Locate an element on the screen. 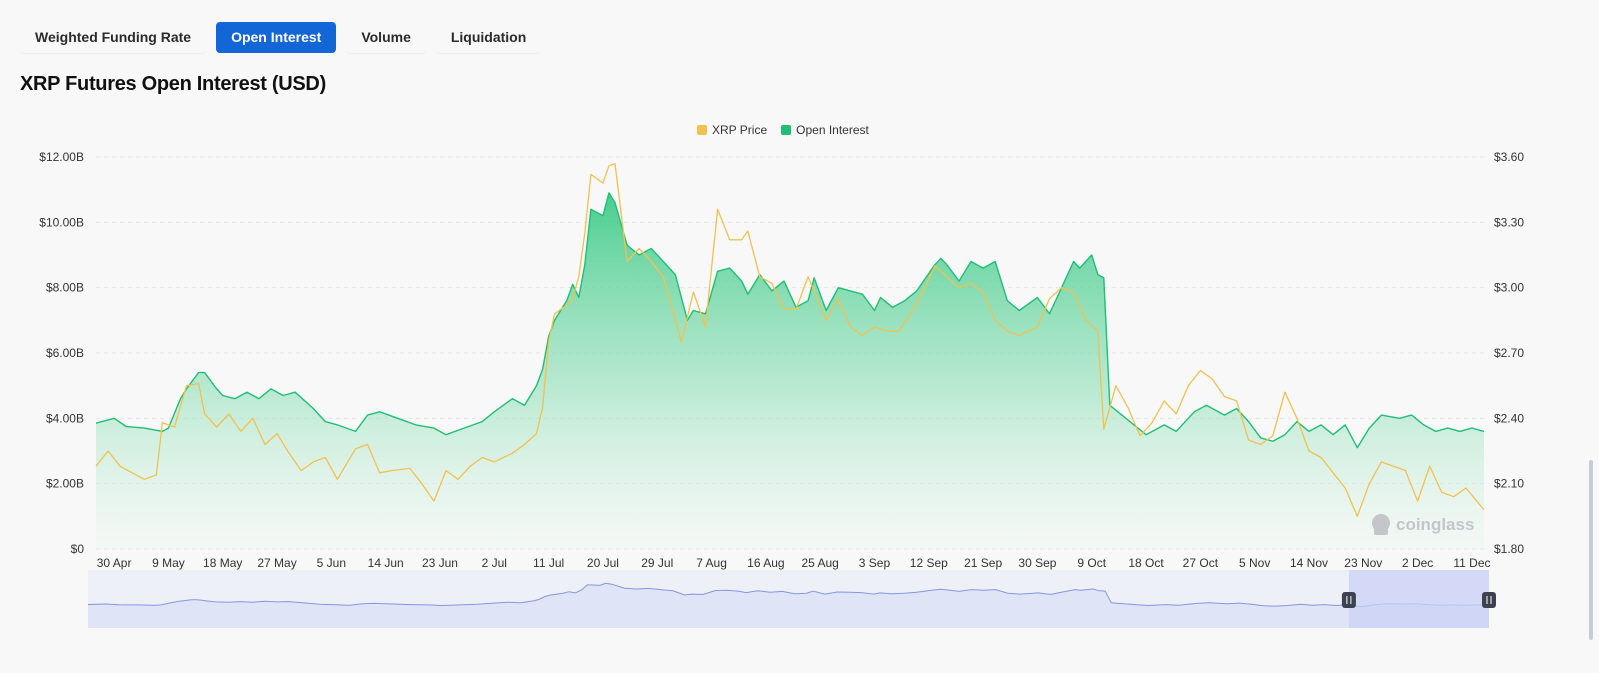 The height and width of the screenshot is (673, 1599). legend-swatch-price is located at coordinates (702, 130).